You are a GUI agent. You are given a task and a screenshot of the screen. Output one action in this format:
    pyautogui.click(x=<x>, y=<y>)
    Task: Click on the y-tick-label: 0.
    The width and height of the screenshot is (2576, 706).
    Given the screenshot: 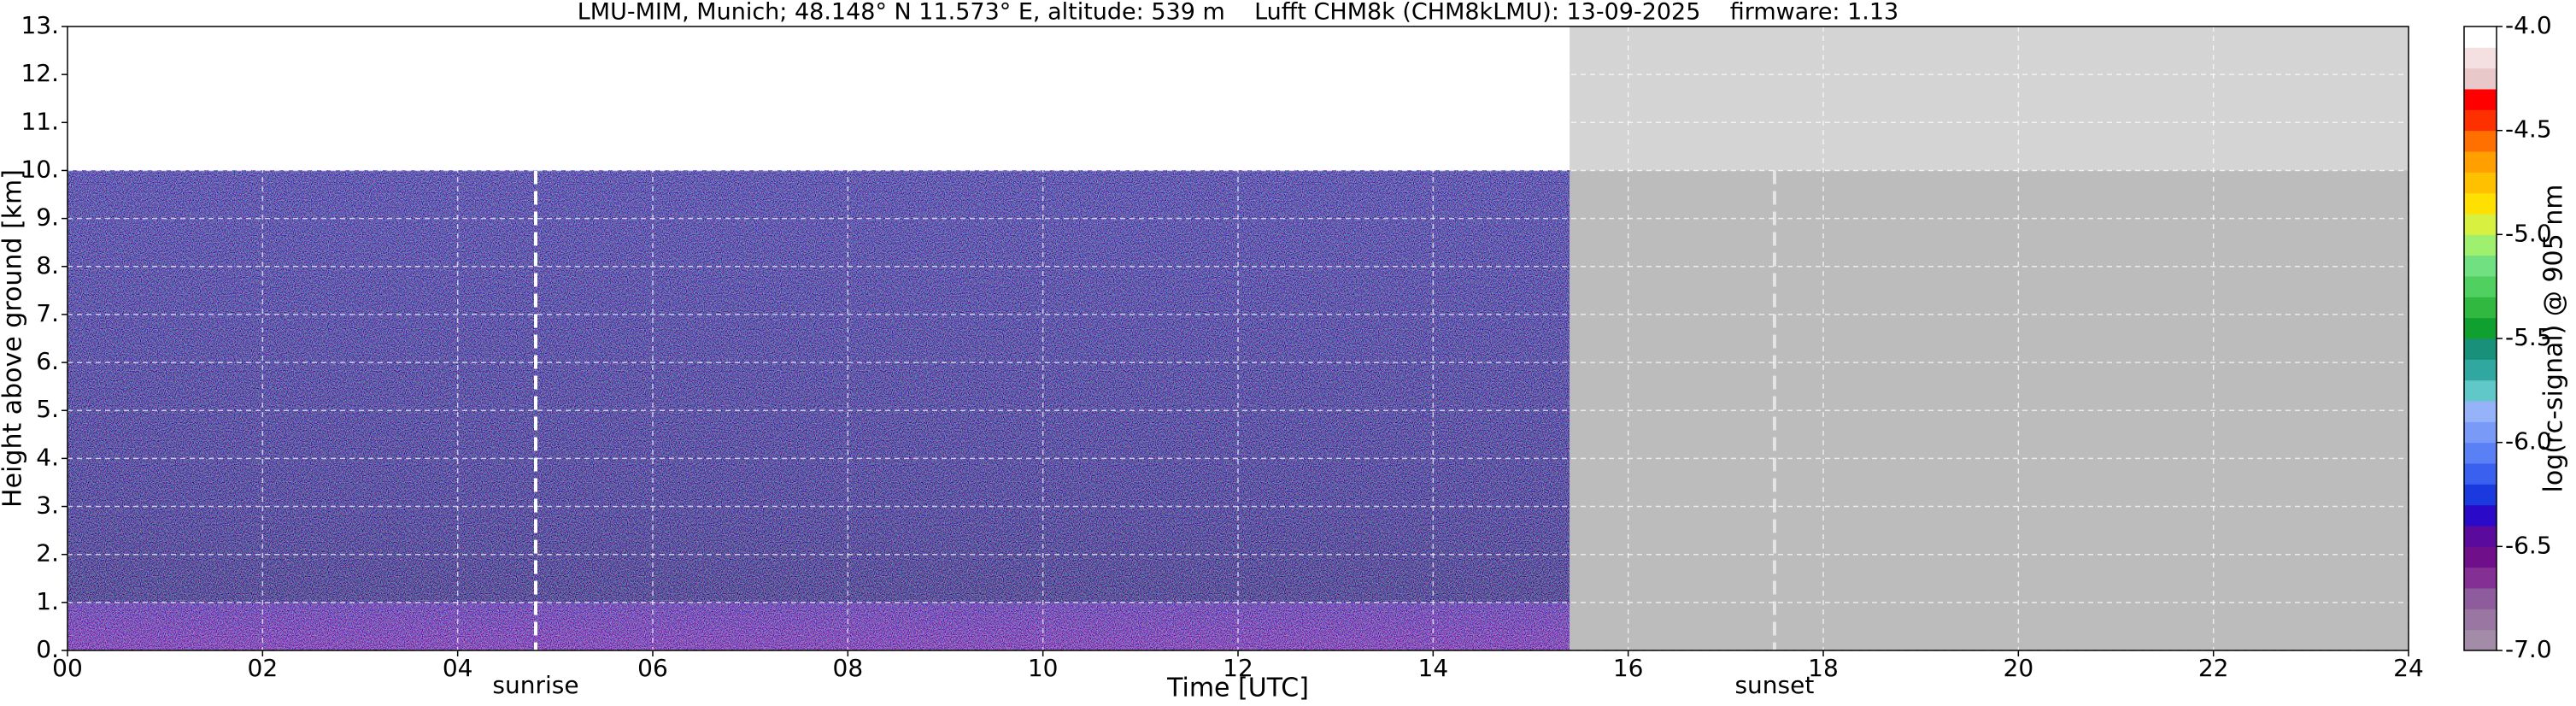 What is the action you would take?
    pyautogui.click(x=47, y=649)
    